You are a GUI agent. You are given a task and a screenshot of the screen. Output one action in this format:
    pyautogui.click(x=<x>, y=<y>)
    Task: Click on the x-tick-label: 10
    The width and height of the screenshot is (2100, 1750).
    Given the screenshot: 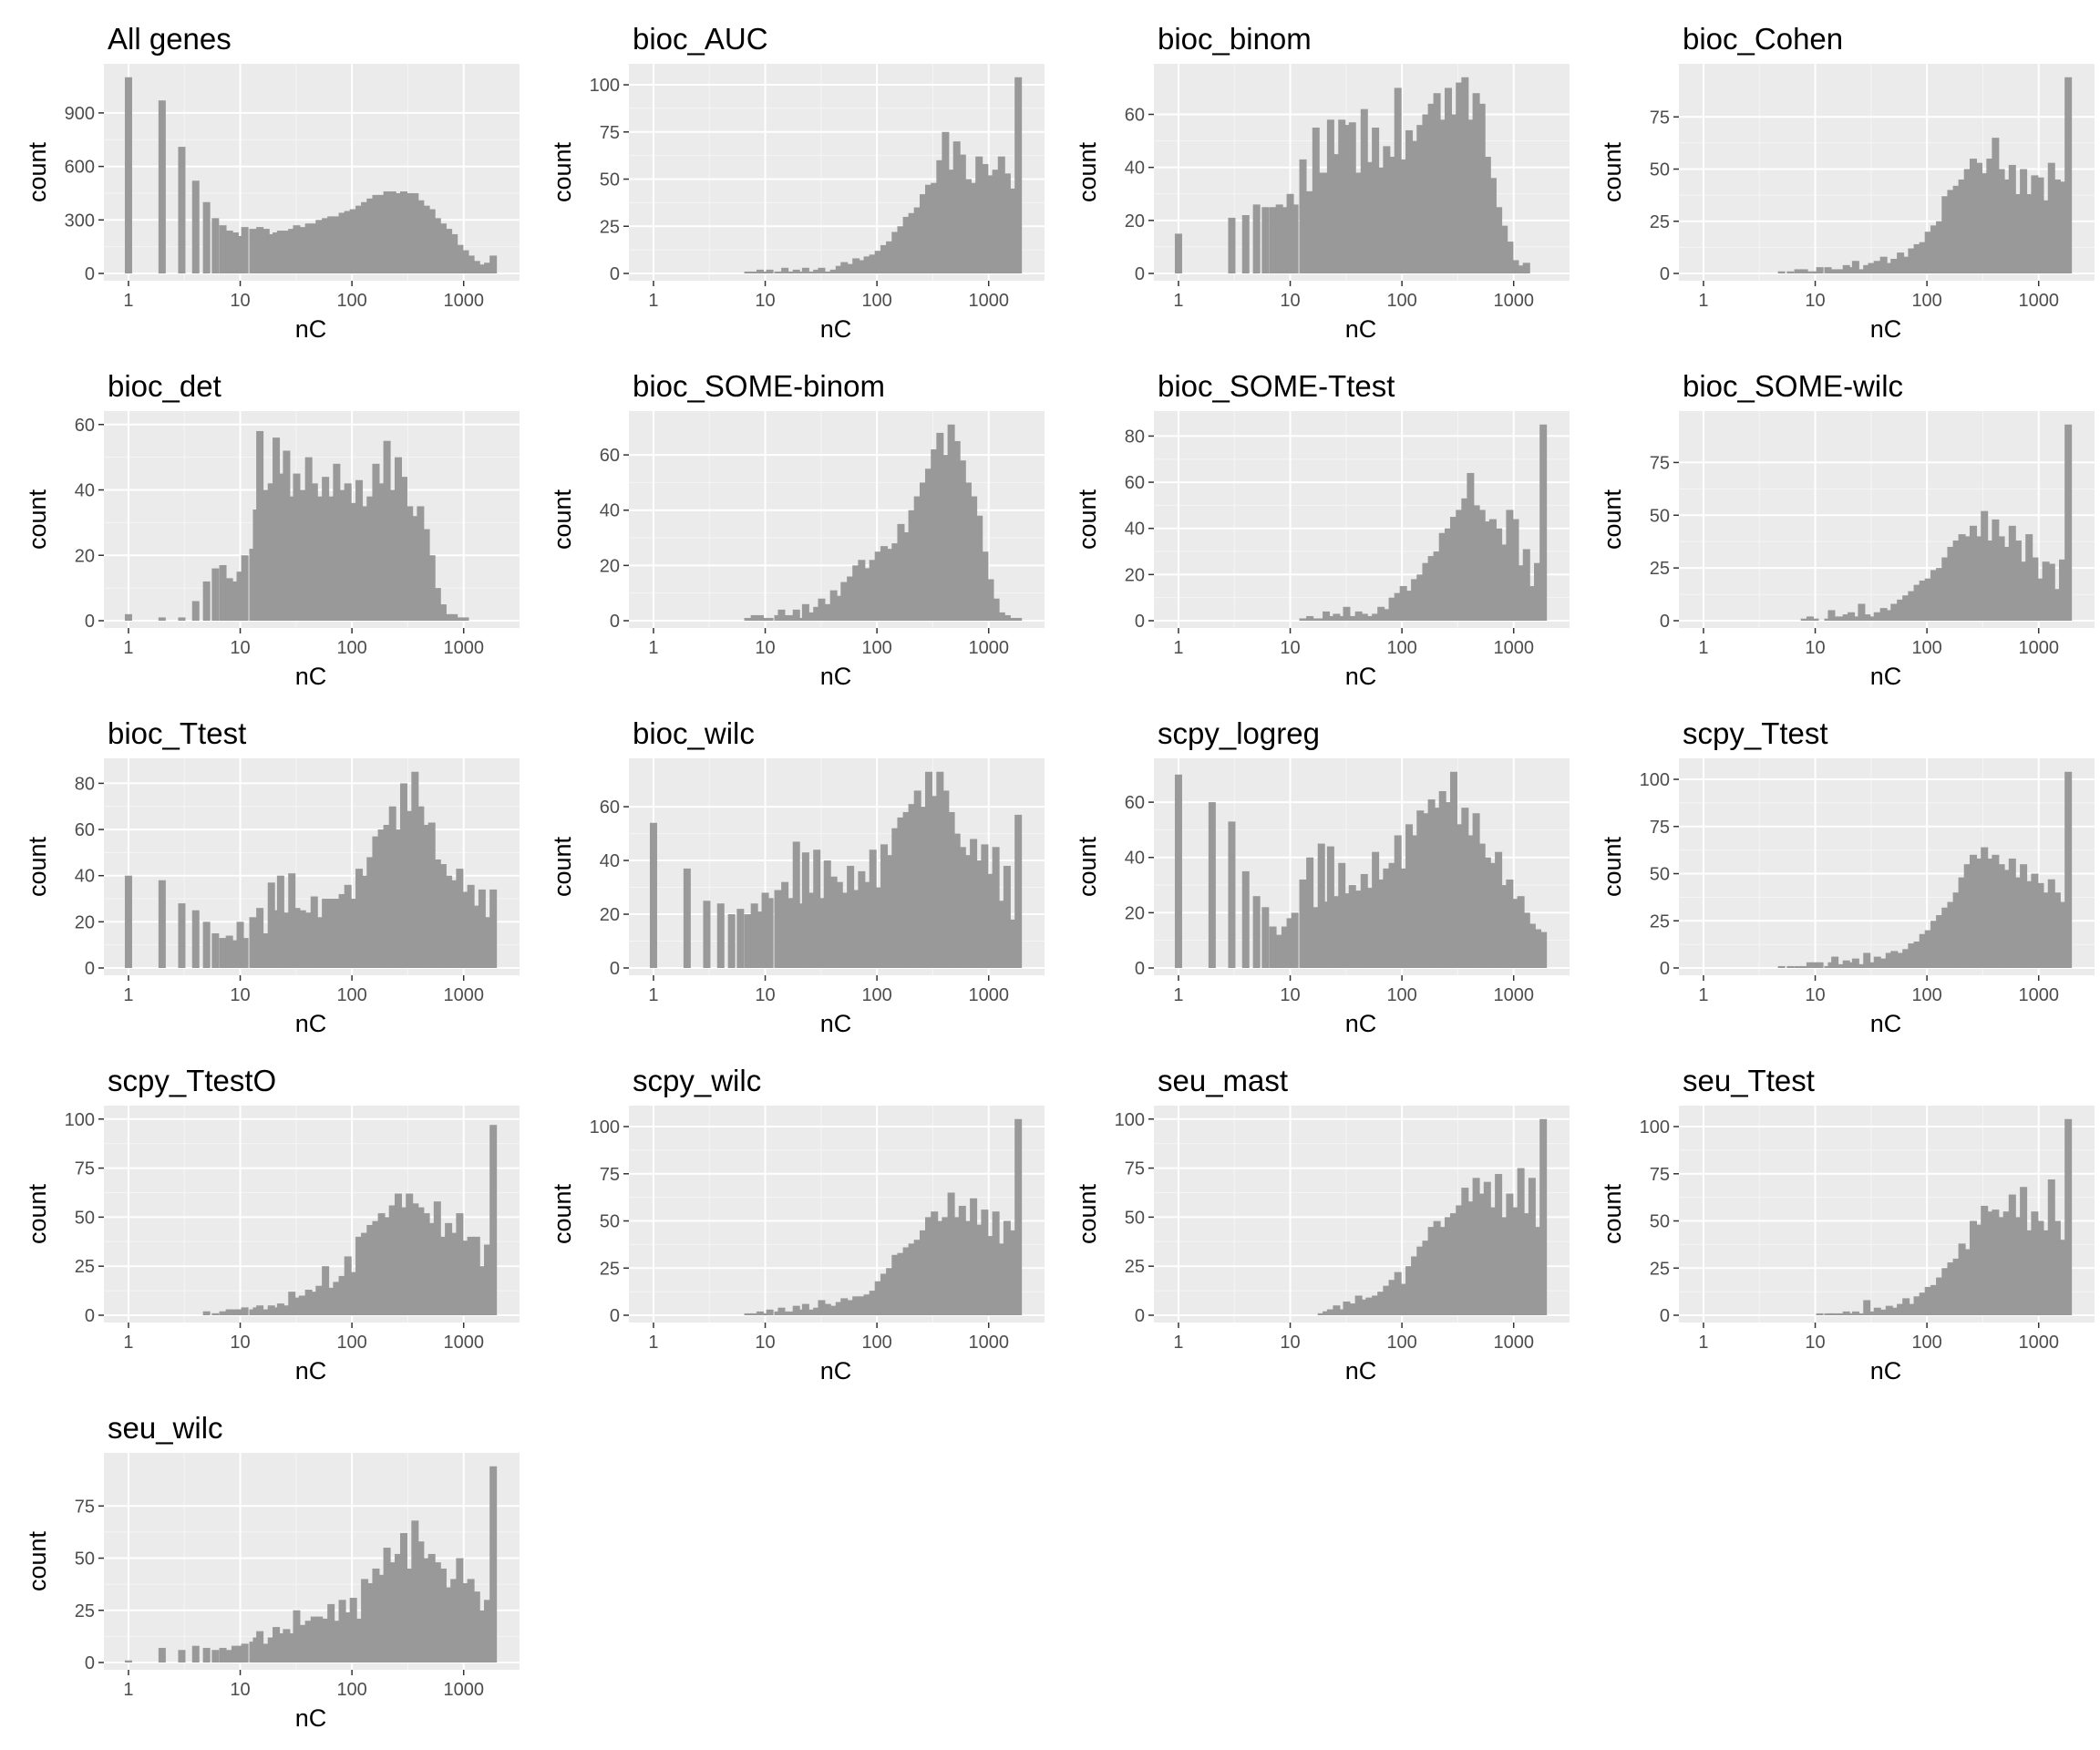 What is the action you would take?
    pyautogui.click(x=1290, y=301)
    